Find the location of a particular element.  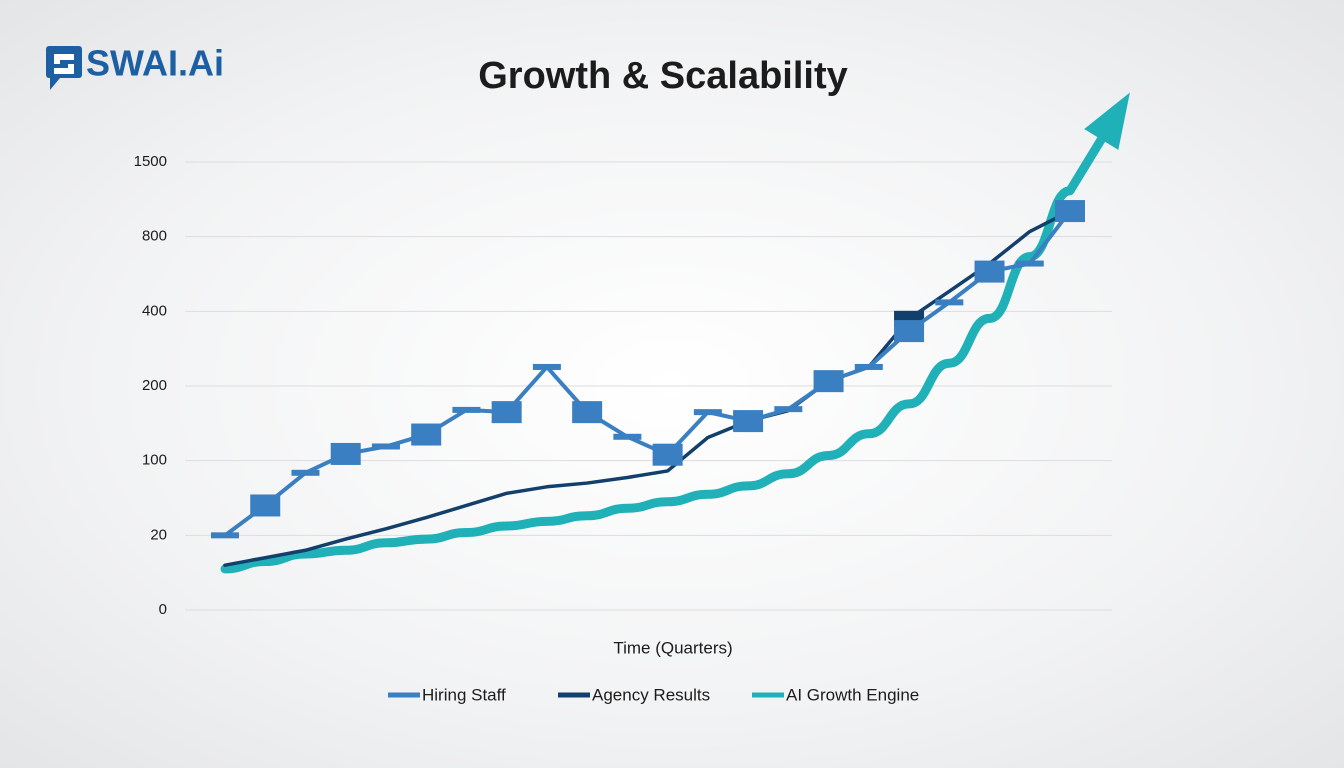

y-tick-label: 1500 is located at coordinates (150, 161).